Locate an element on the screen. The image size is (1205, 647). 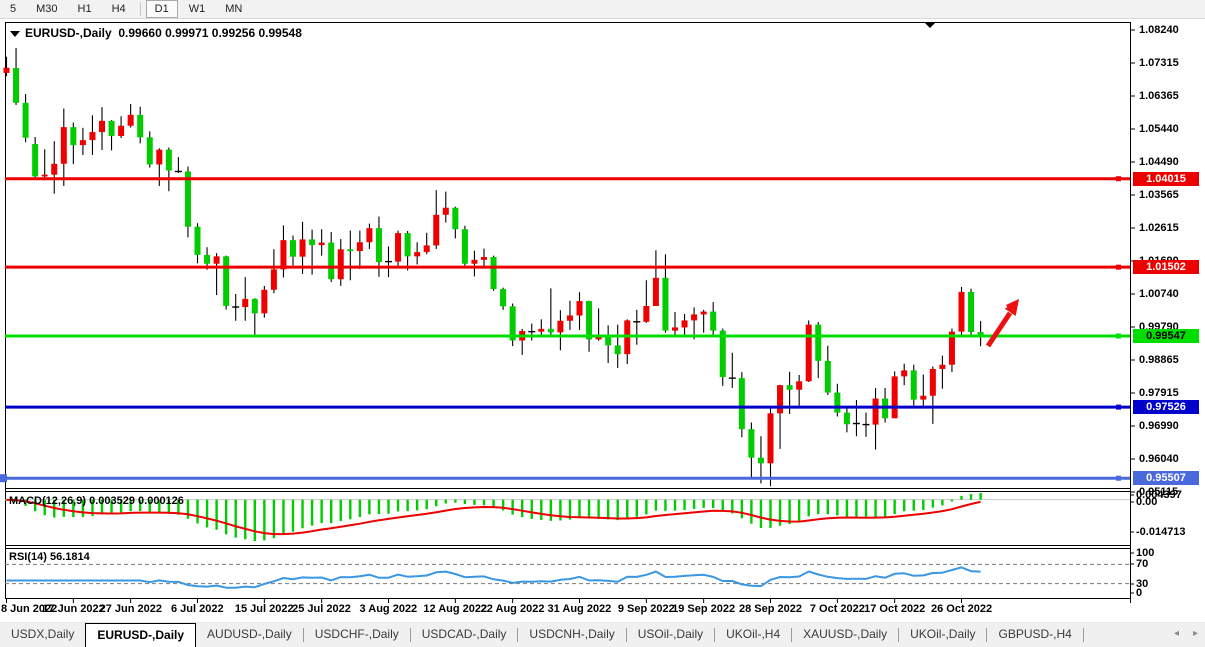
chart-tab-usdcad-daily: USDCAD-,Daily is located at coordinates (464, 634).